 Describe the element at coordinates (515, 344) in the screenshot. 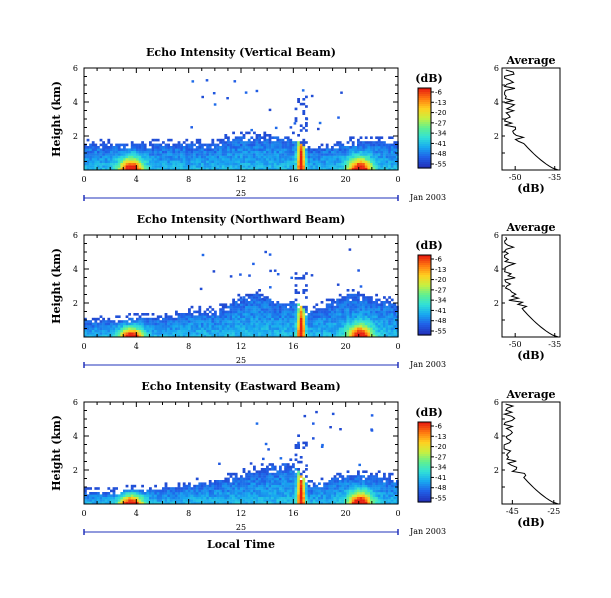

I see `average-x-tick-label: -50` at that location.